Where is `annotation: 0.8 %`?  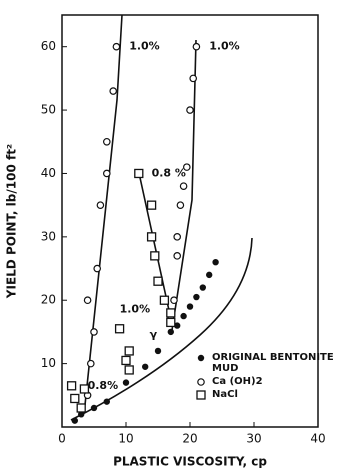 annotation: 0.8 % is located at coordinates (169, 172).